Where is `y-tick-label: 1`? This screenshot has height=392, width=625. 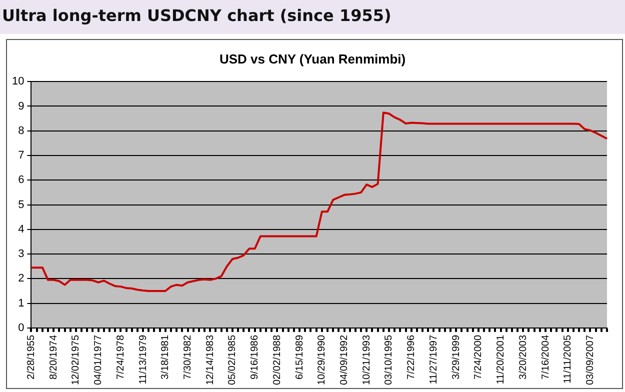 y-tick-label: 1 is located at coordinates (21, 303).